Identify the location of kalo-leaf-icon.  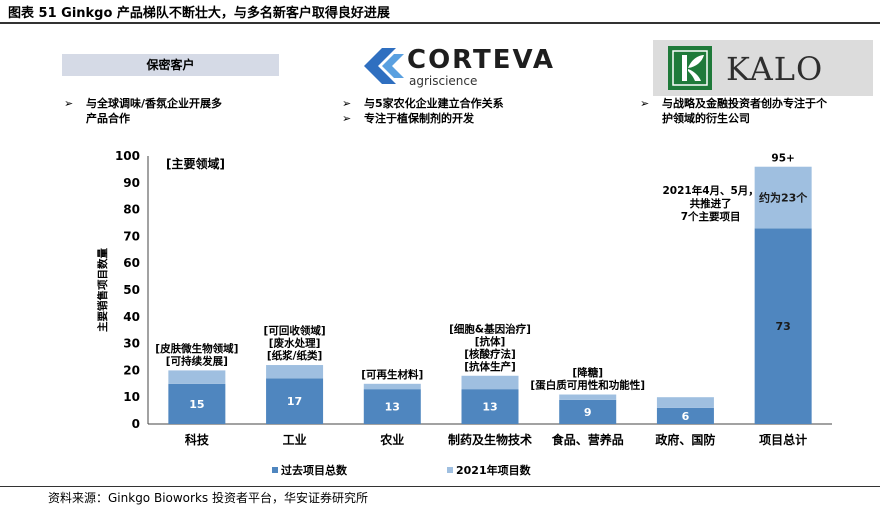
(690, 68).